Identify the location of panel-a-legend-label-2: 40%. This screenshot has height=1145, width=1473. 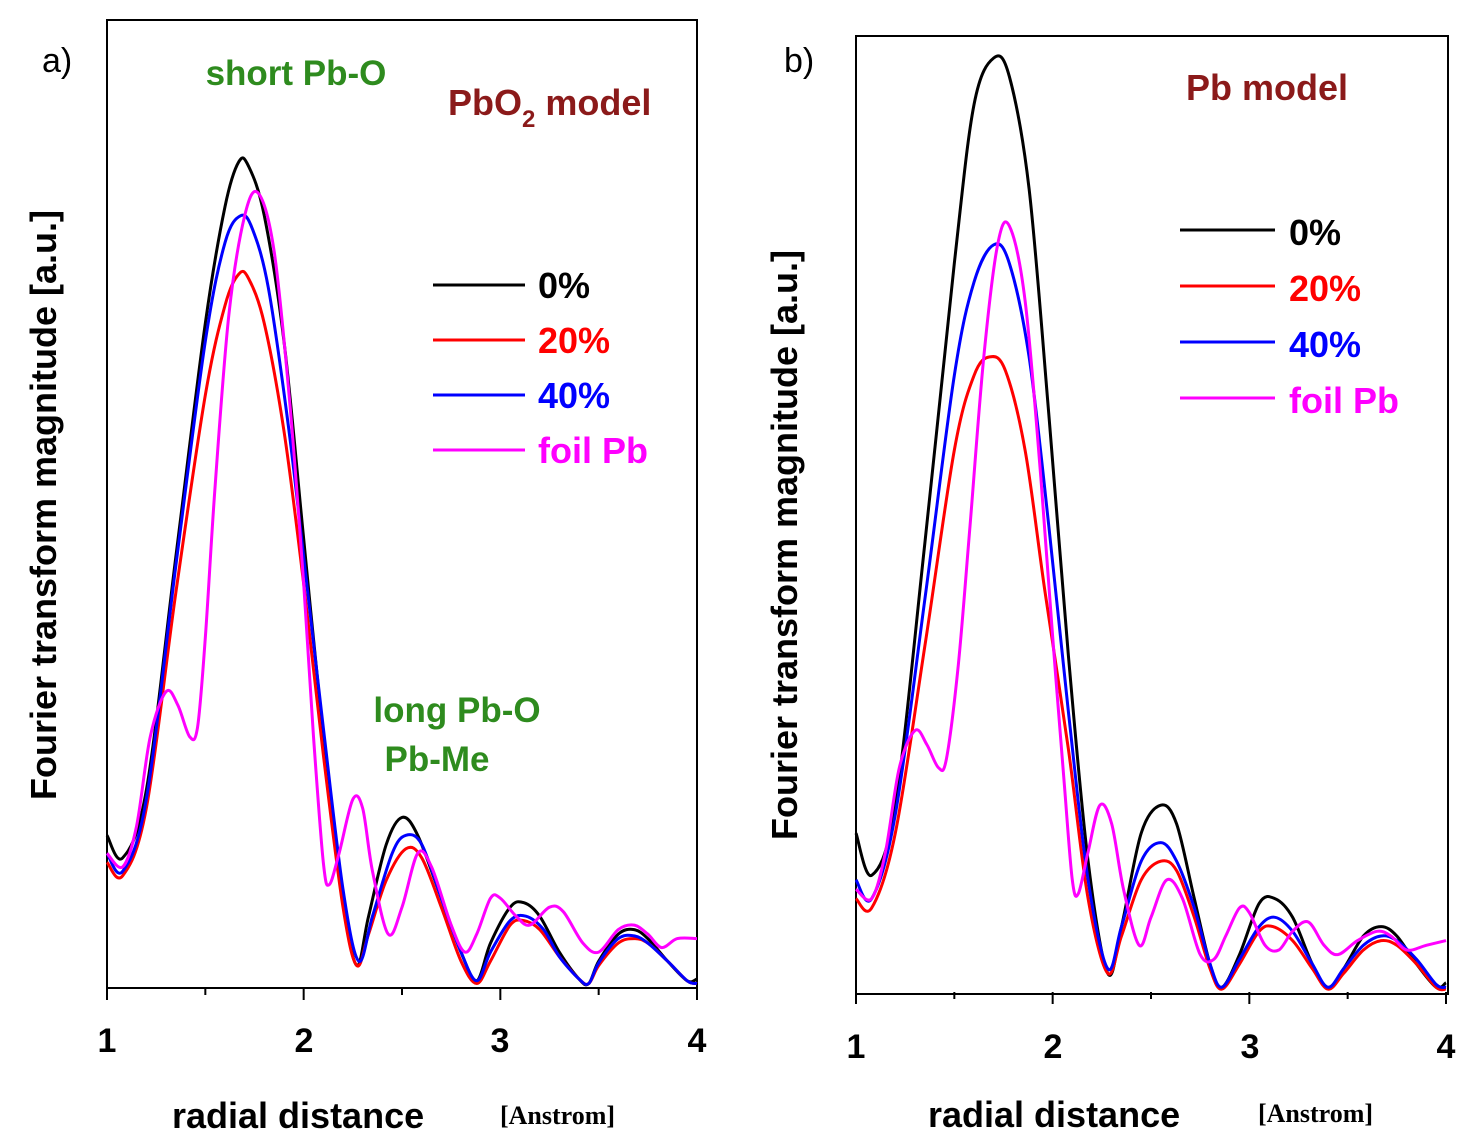
(574, 395).